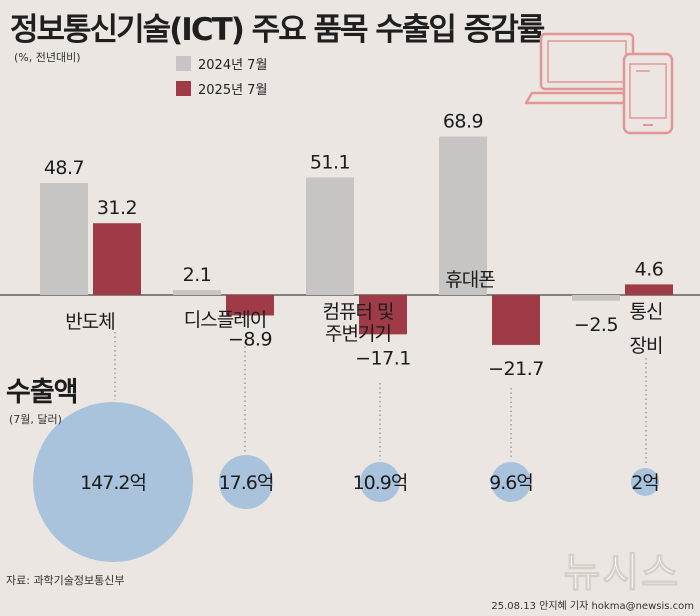 The height and width of the screenshot is (616, 700). What do you see at coordinates (463, 122) in the screenshot?
I see `value-label-2024-3: 68.9` at bounding box center [463, 122].